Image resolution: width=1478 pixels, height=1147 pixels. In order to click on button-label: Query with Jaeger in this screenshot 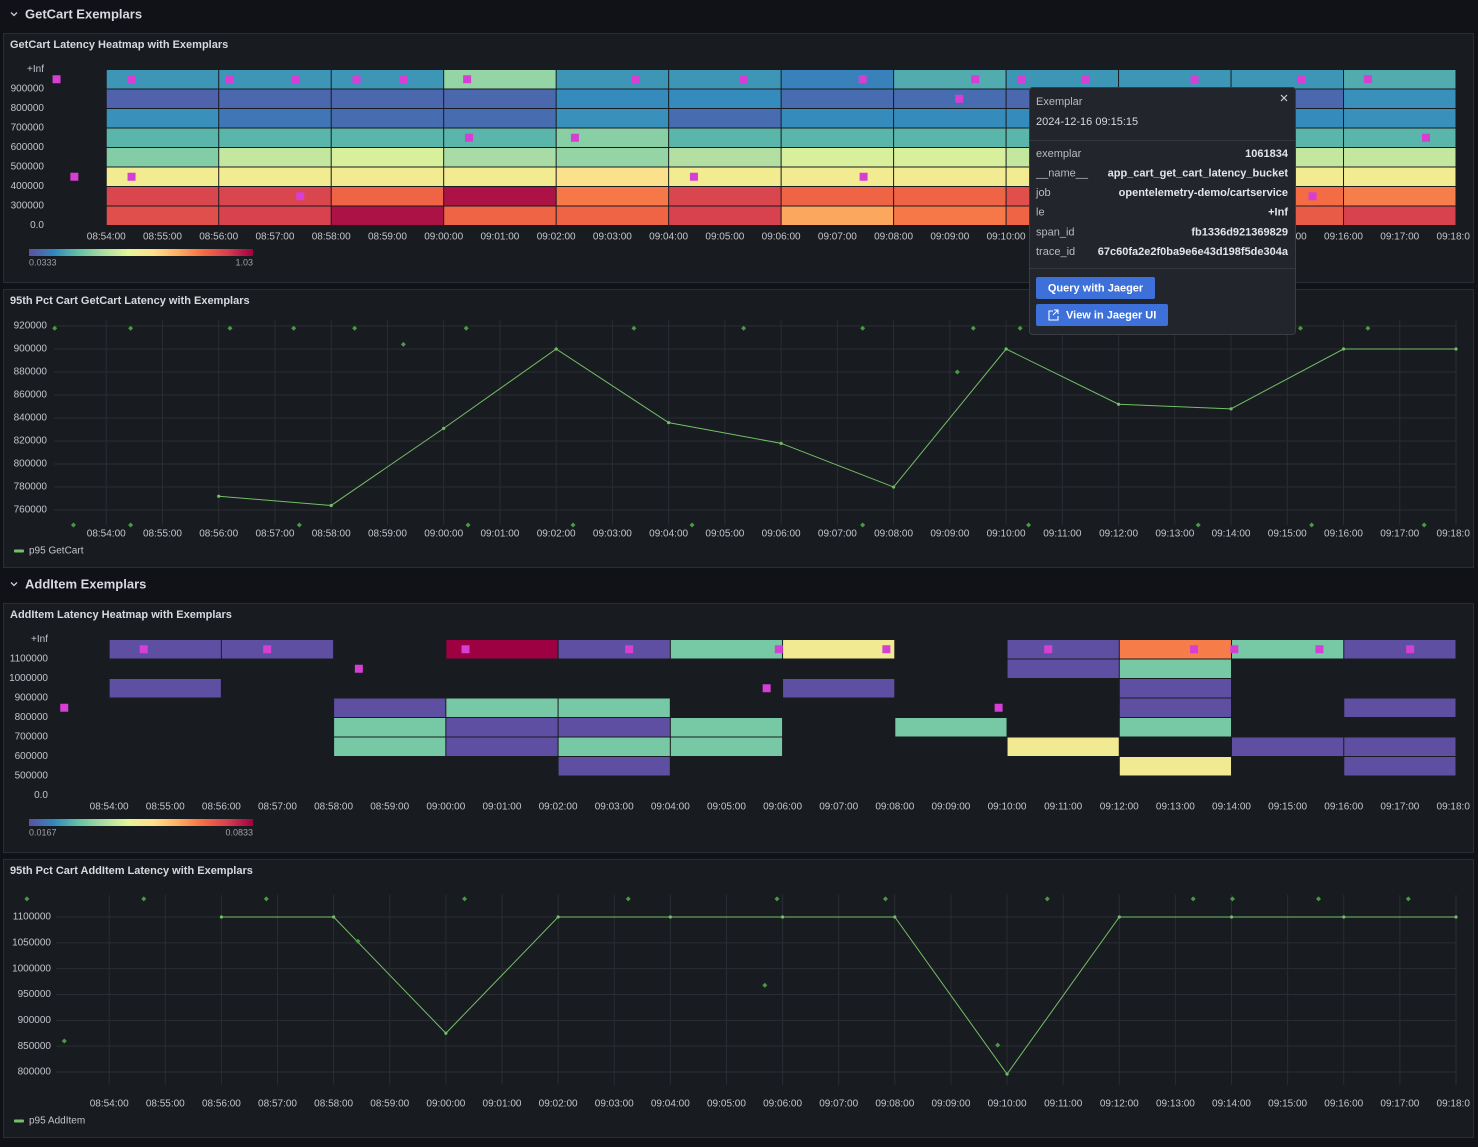, I will do `click(1096, 288)`.